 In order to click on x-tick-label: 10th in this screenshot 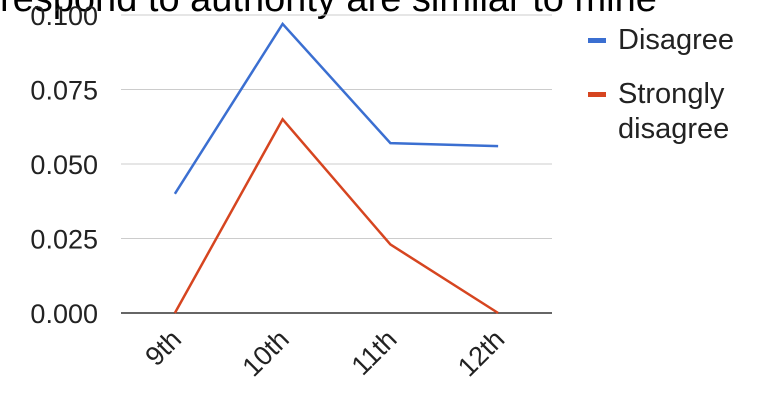, I will do `click(265, 353)`.